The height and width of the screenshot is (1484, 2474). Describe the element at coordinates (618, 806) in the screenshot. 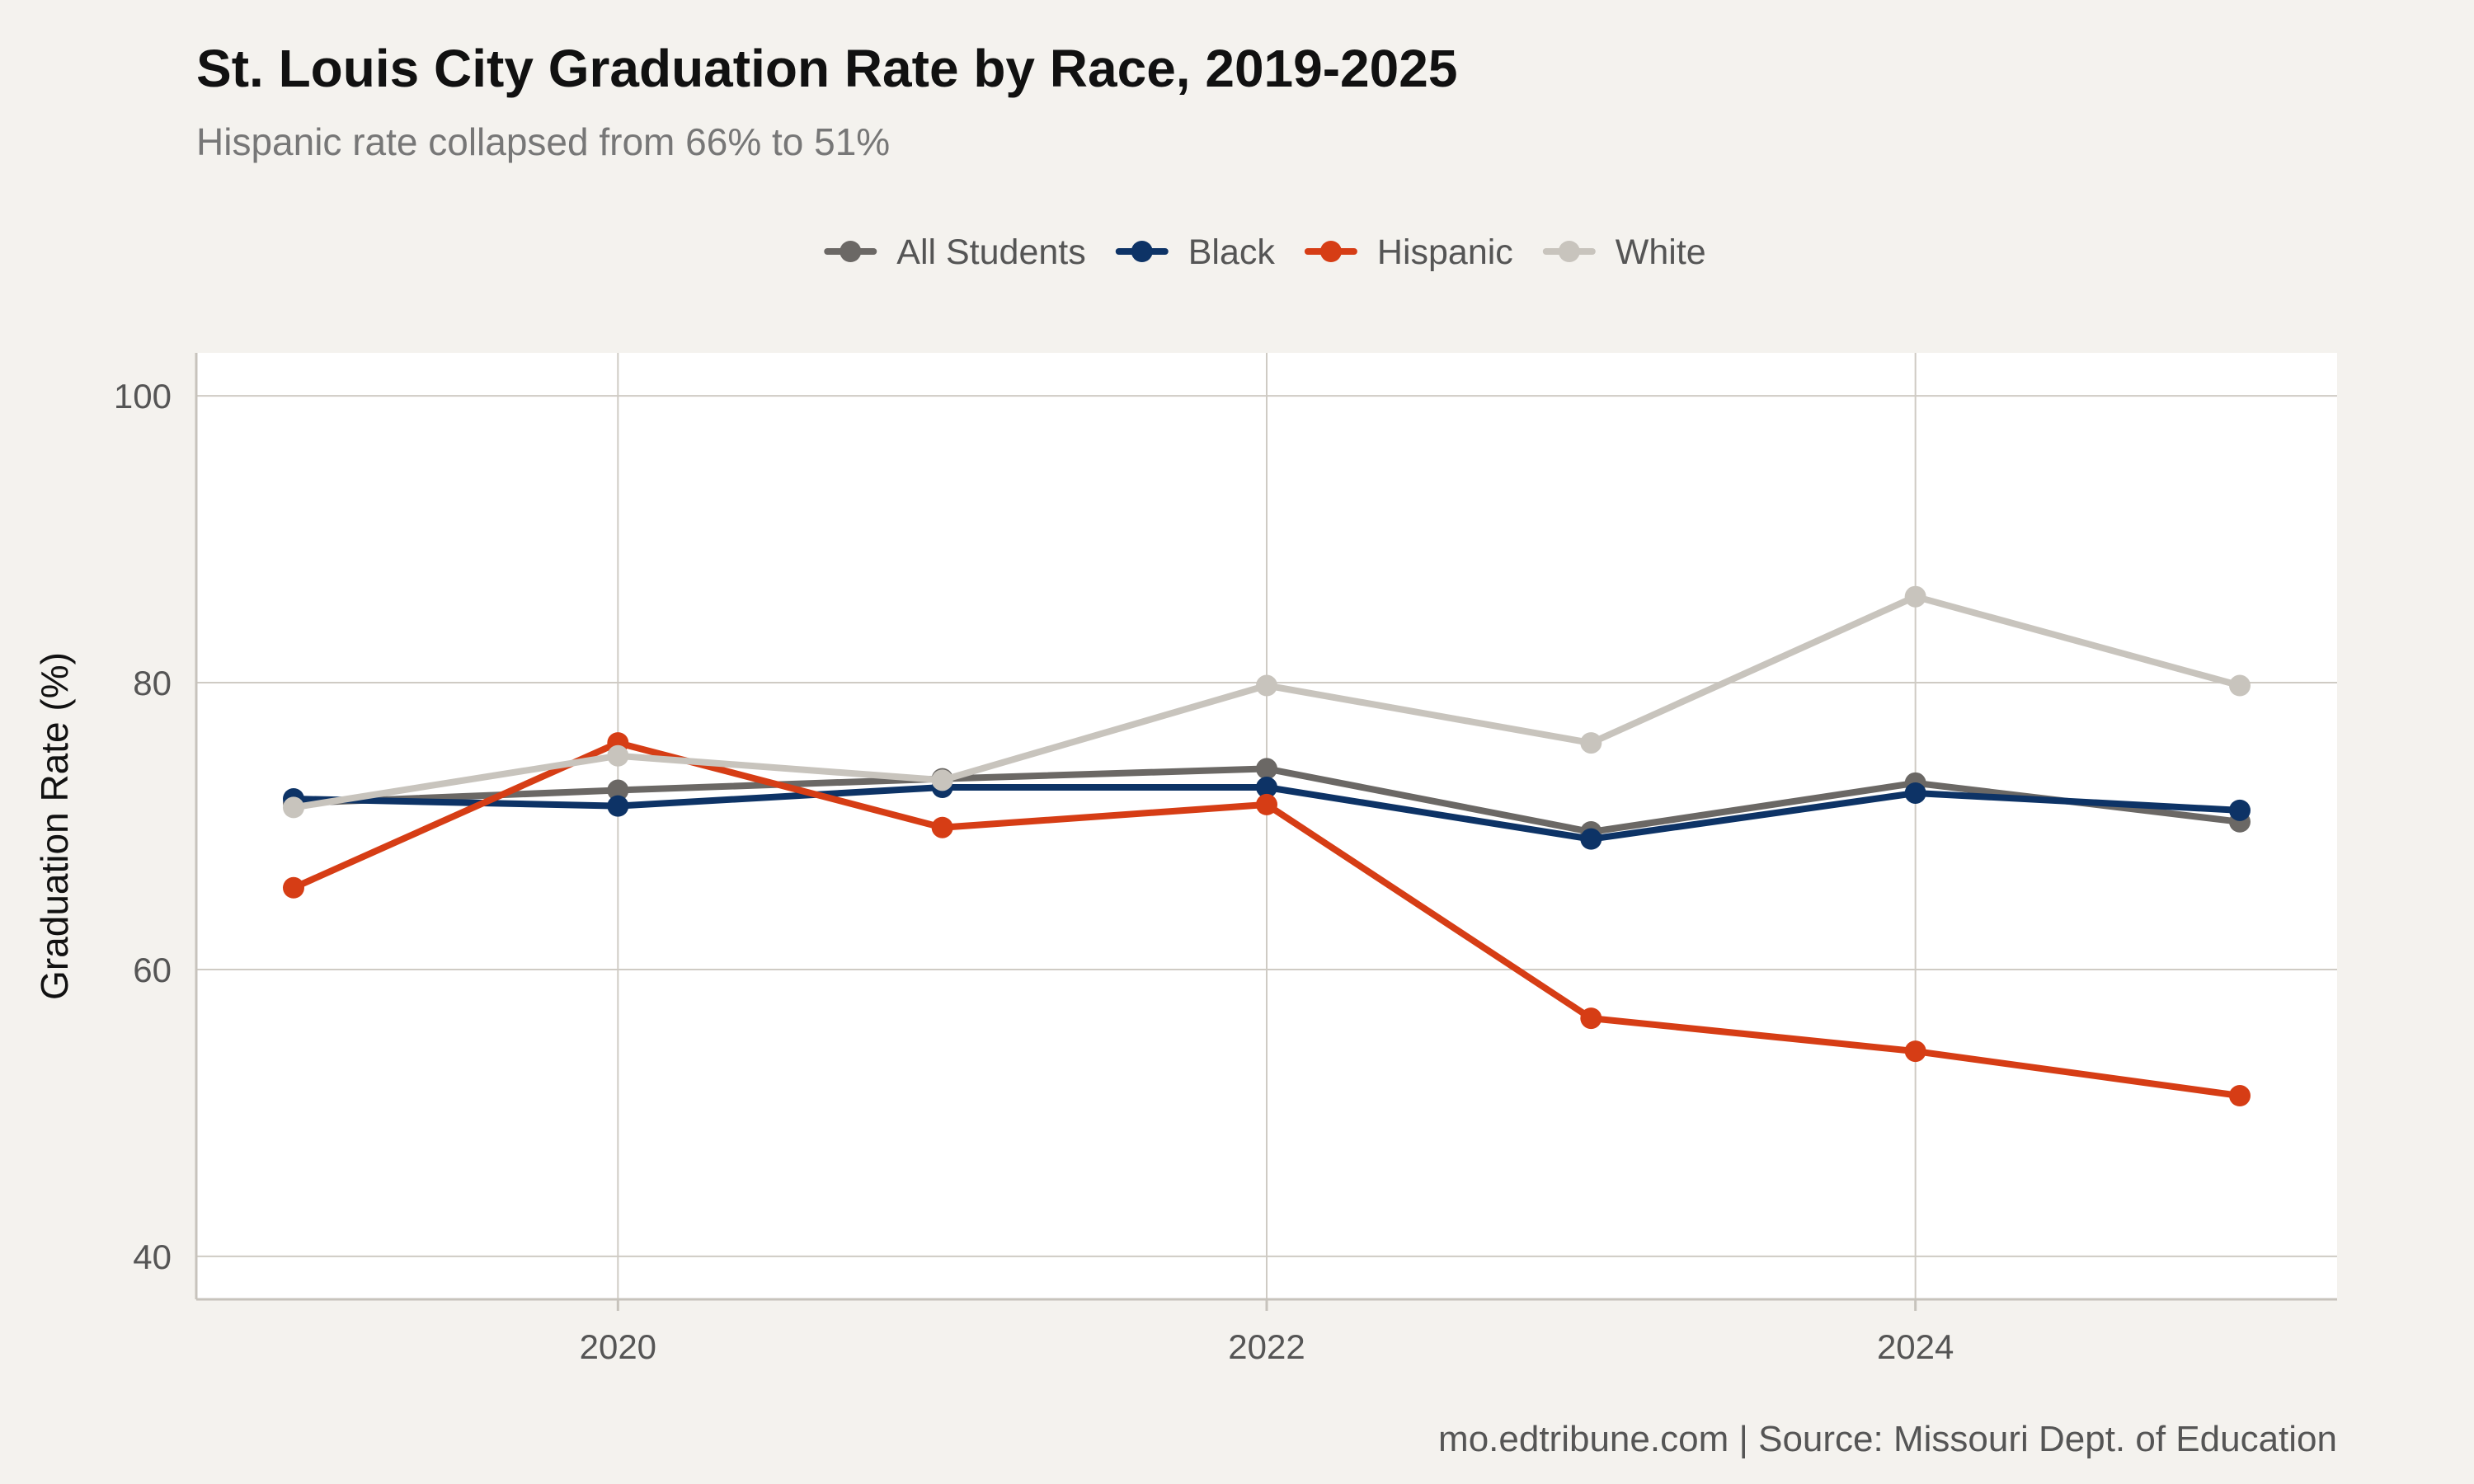

I see `point-black-2020` at that location.